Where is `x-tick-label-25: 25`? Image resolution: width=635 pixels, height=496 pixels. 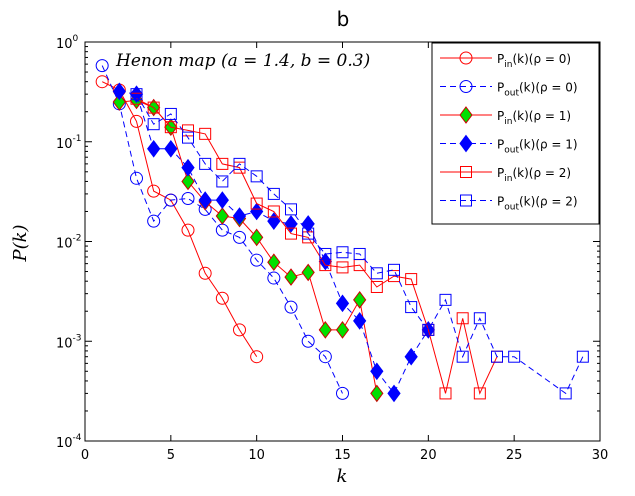 x-tick-label-25: 25 is located at coordinates (514, 455).